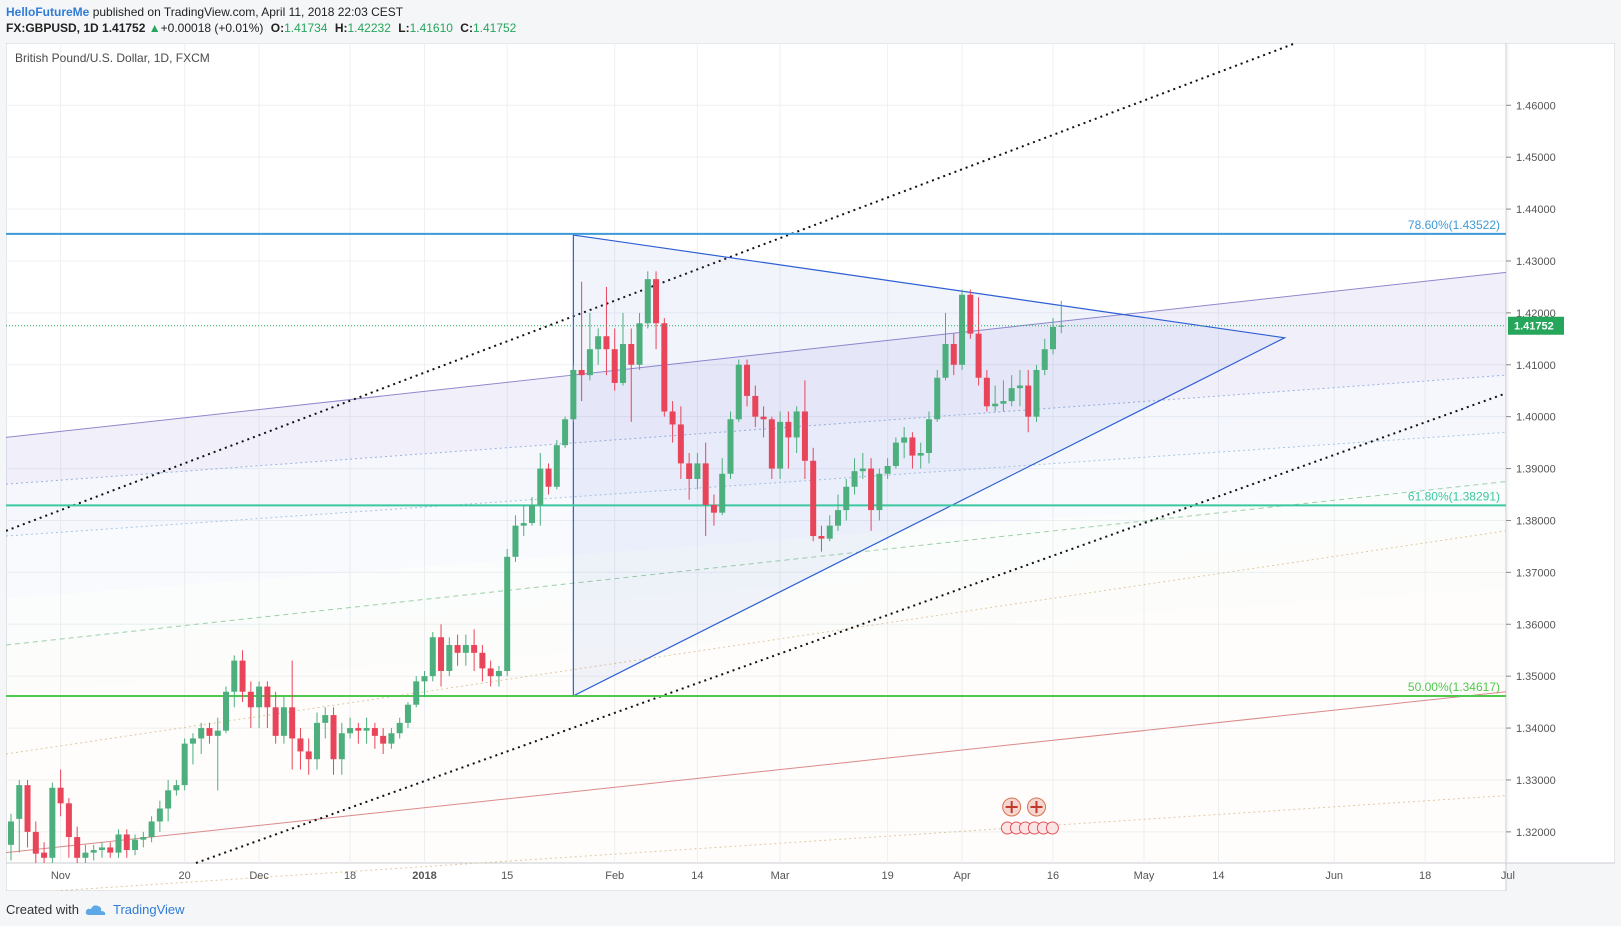  What do you see at coordinates (1536, 418) in the screenshot?
I see `price-tick-label: 1.40000` at bounding box center [1536, 418].